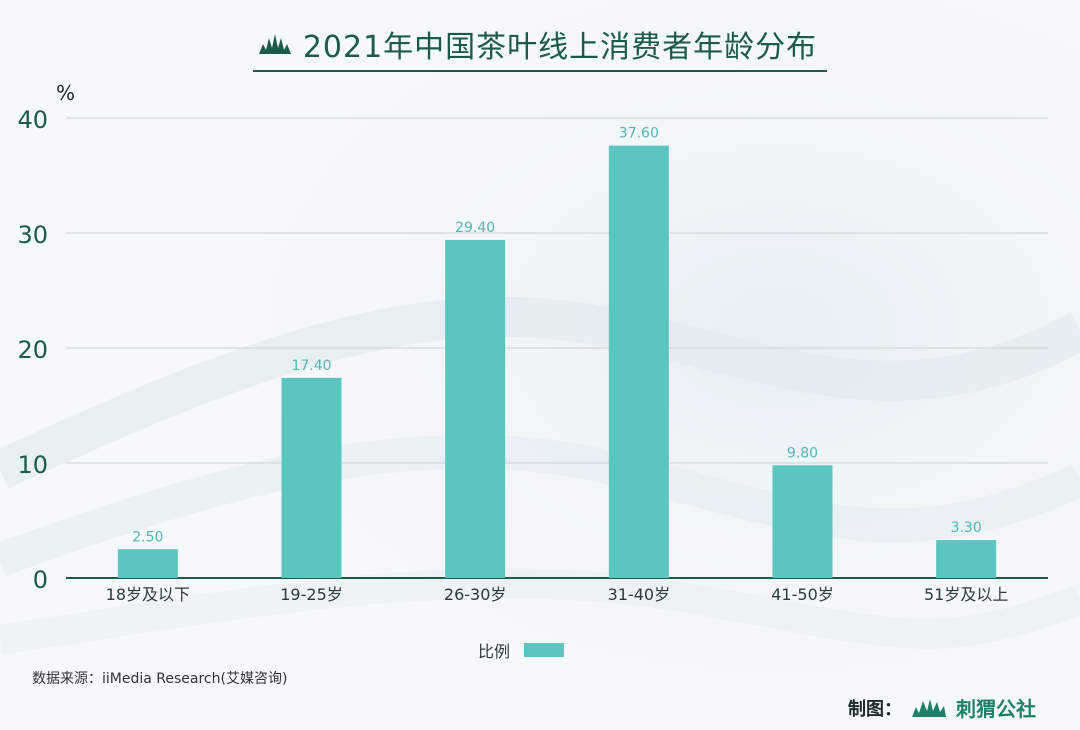 The image size is (1080, 730). Describe the element at coordinates (544, 650) in the screenshot. I see `legend-swatch` at that location.